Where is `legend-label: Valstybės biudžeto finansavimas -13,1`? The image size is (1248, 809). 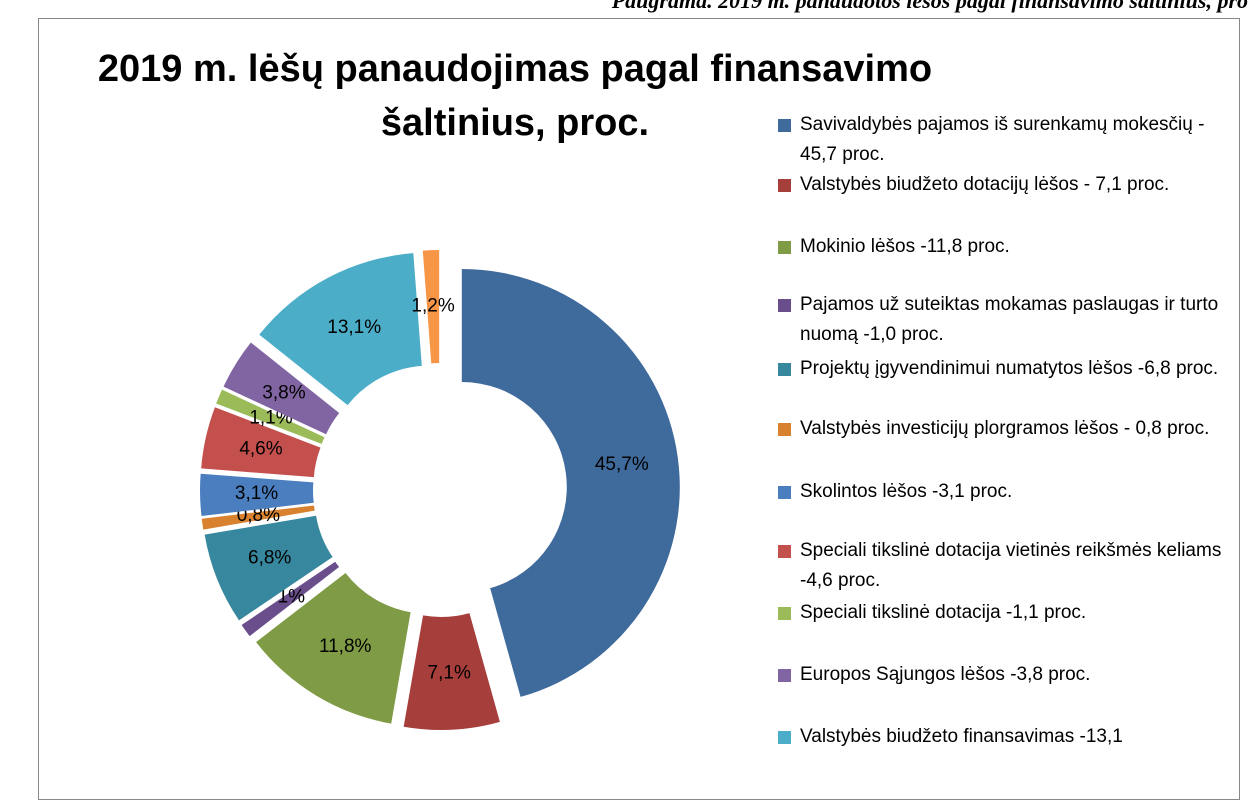 legend-label: Valstybės biudžeto finansavimas -13,1 is located at coordinates (961, 736).